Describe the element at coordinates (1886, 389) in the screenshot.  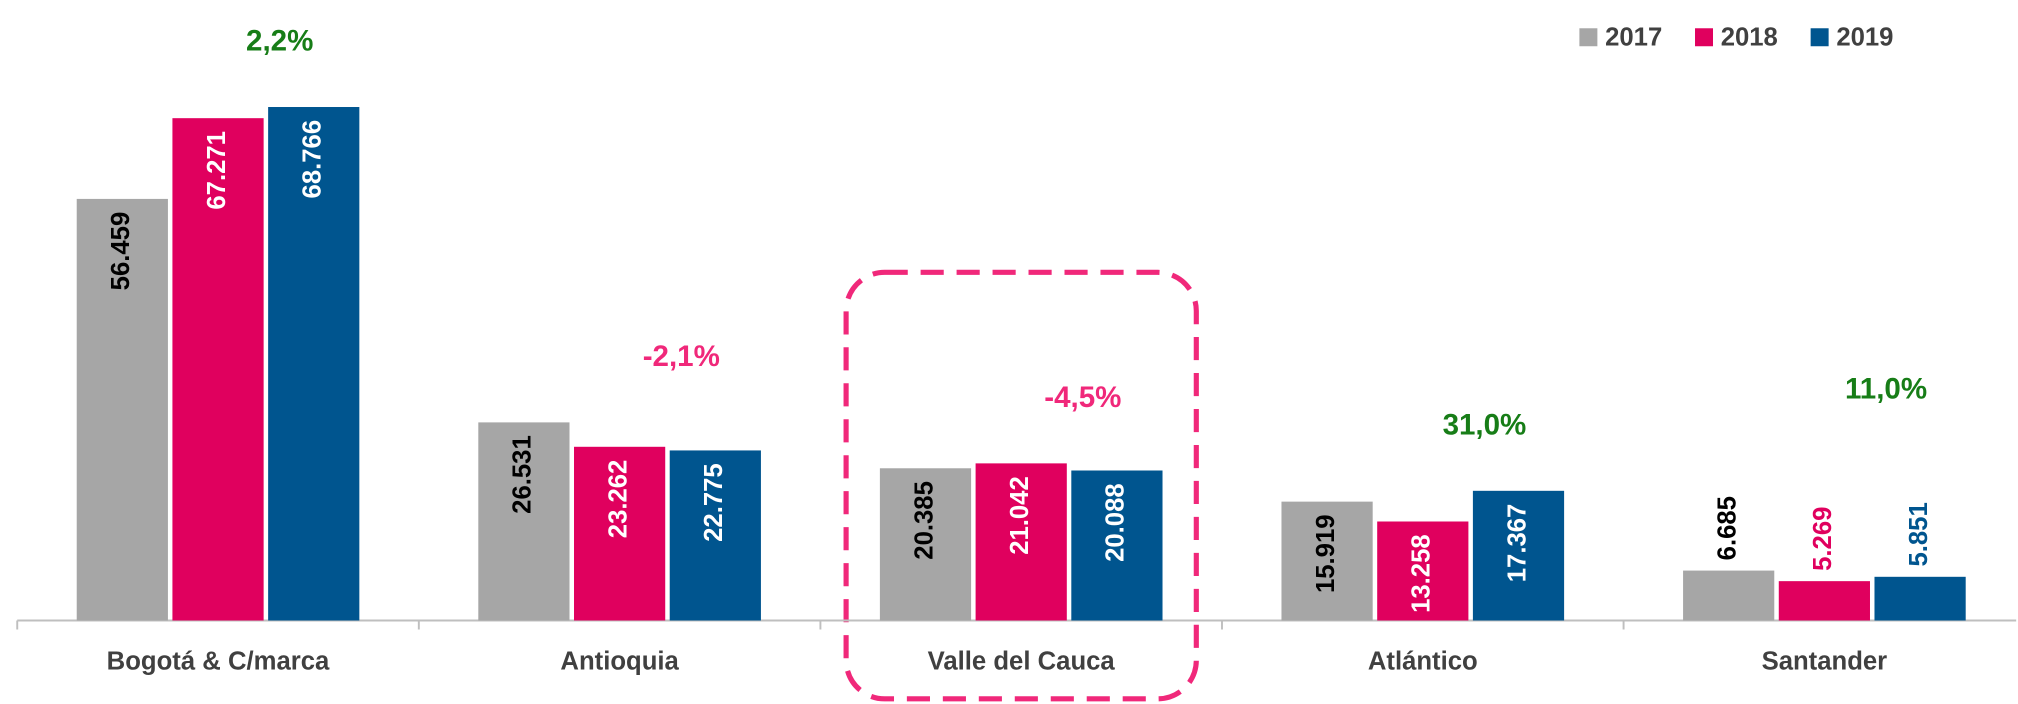
I see `change-annotation: 11,0%` at that location.